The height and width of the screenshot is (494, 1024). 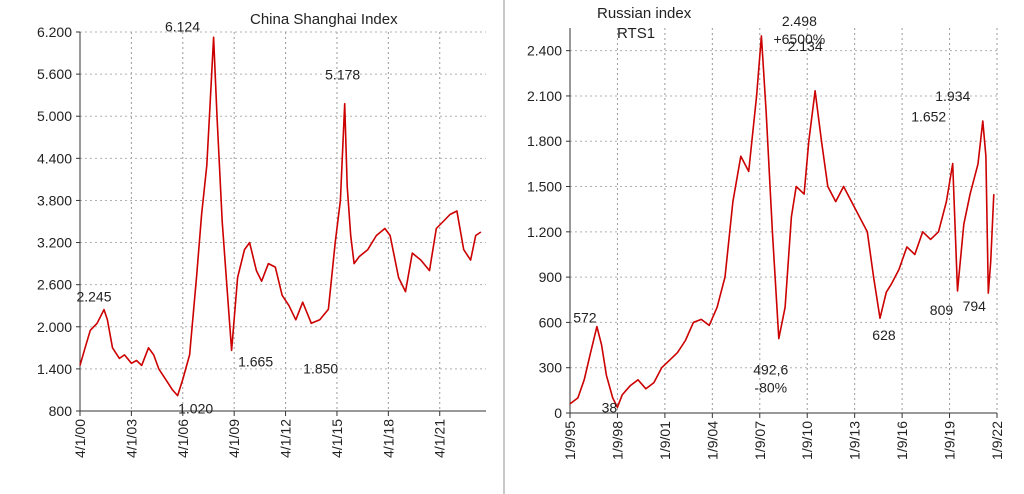 I want to click on y-tick-label: 5.600, so click(x=54, y=74).